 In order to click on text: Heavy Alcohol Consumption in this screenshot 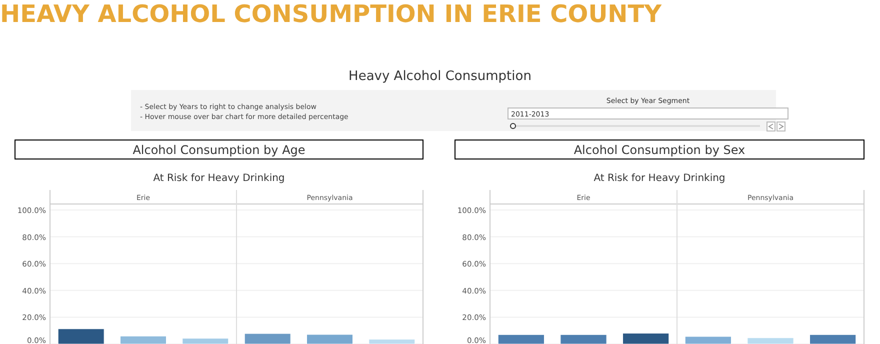, I will do `click(440, 76)`.